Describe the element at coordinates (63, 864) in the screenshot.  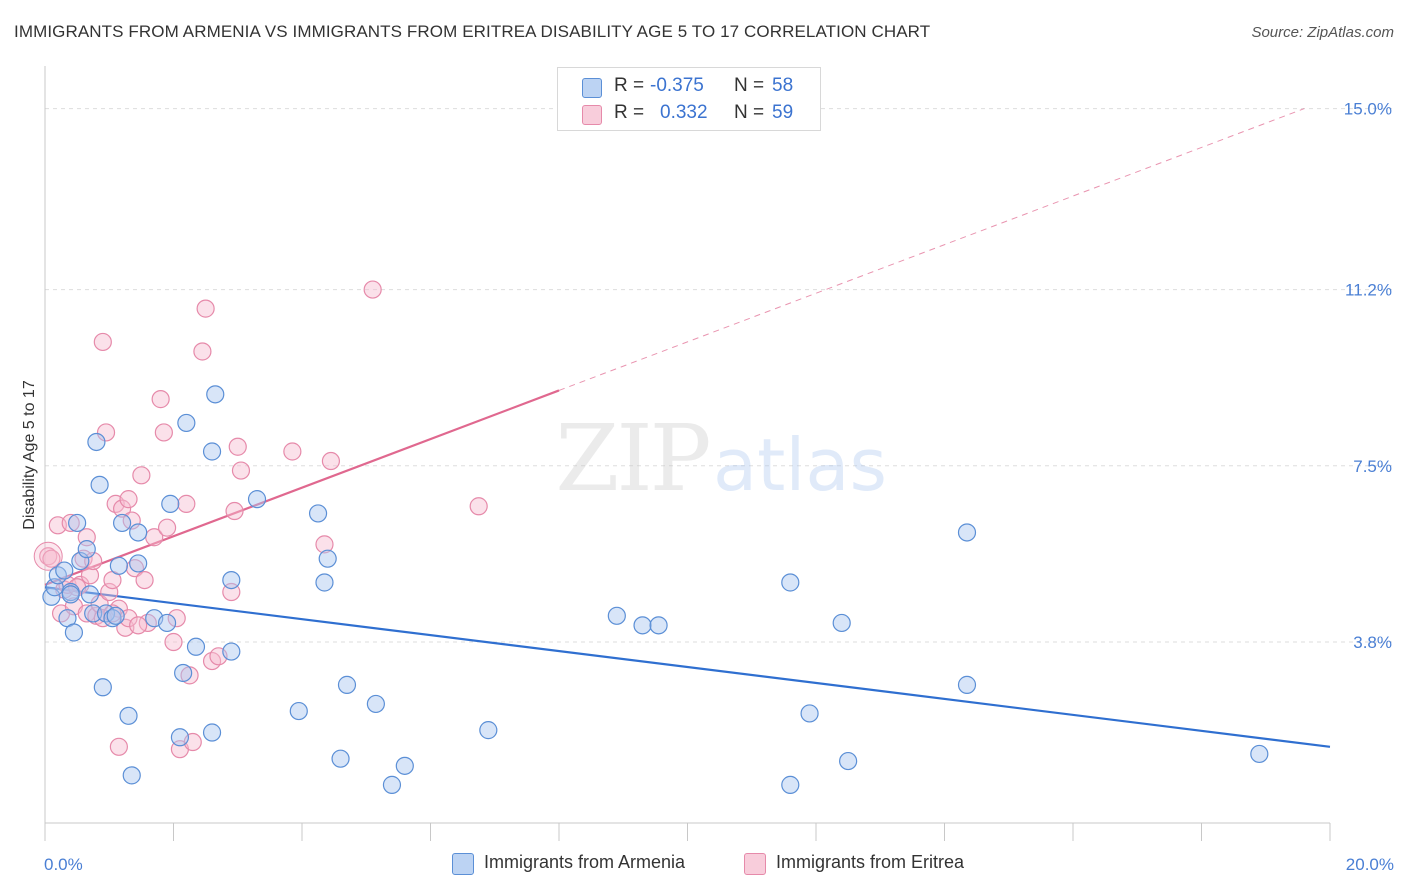
I see `x-tick-label-left: 0.0%` at that location.